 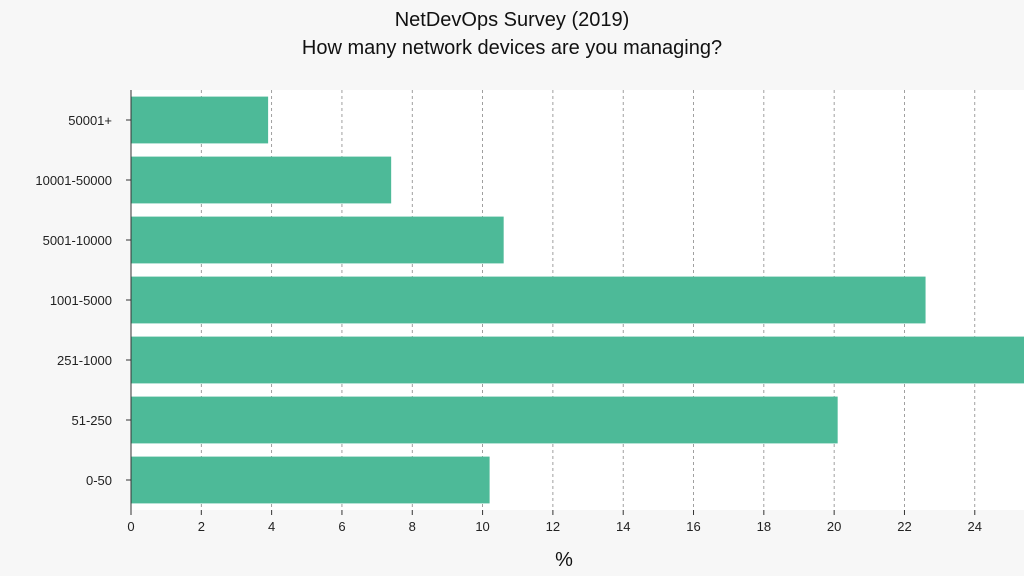 I want to click on x-tick-label: 12, so click(x=553, y=526).